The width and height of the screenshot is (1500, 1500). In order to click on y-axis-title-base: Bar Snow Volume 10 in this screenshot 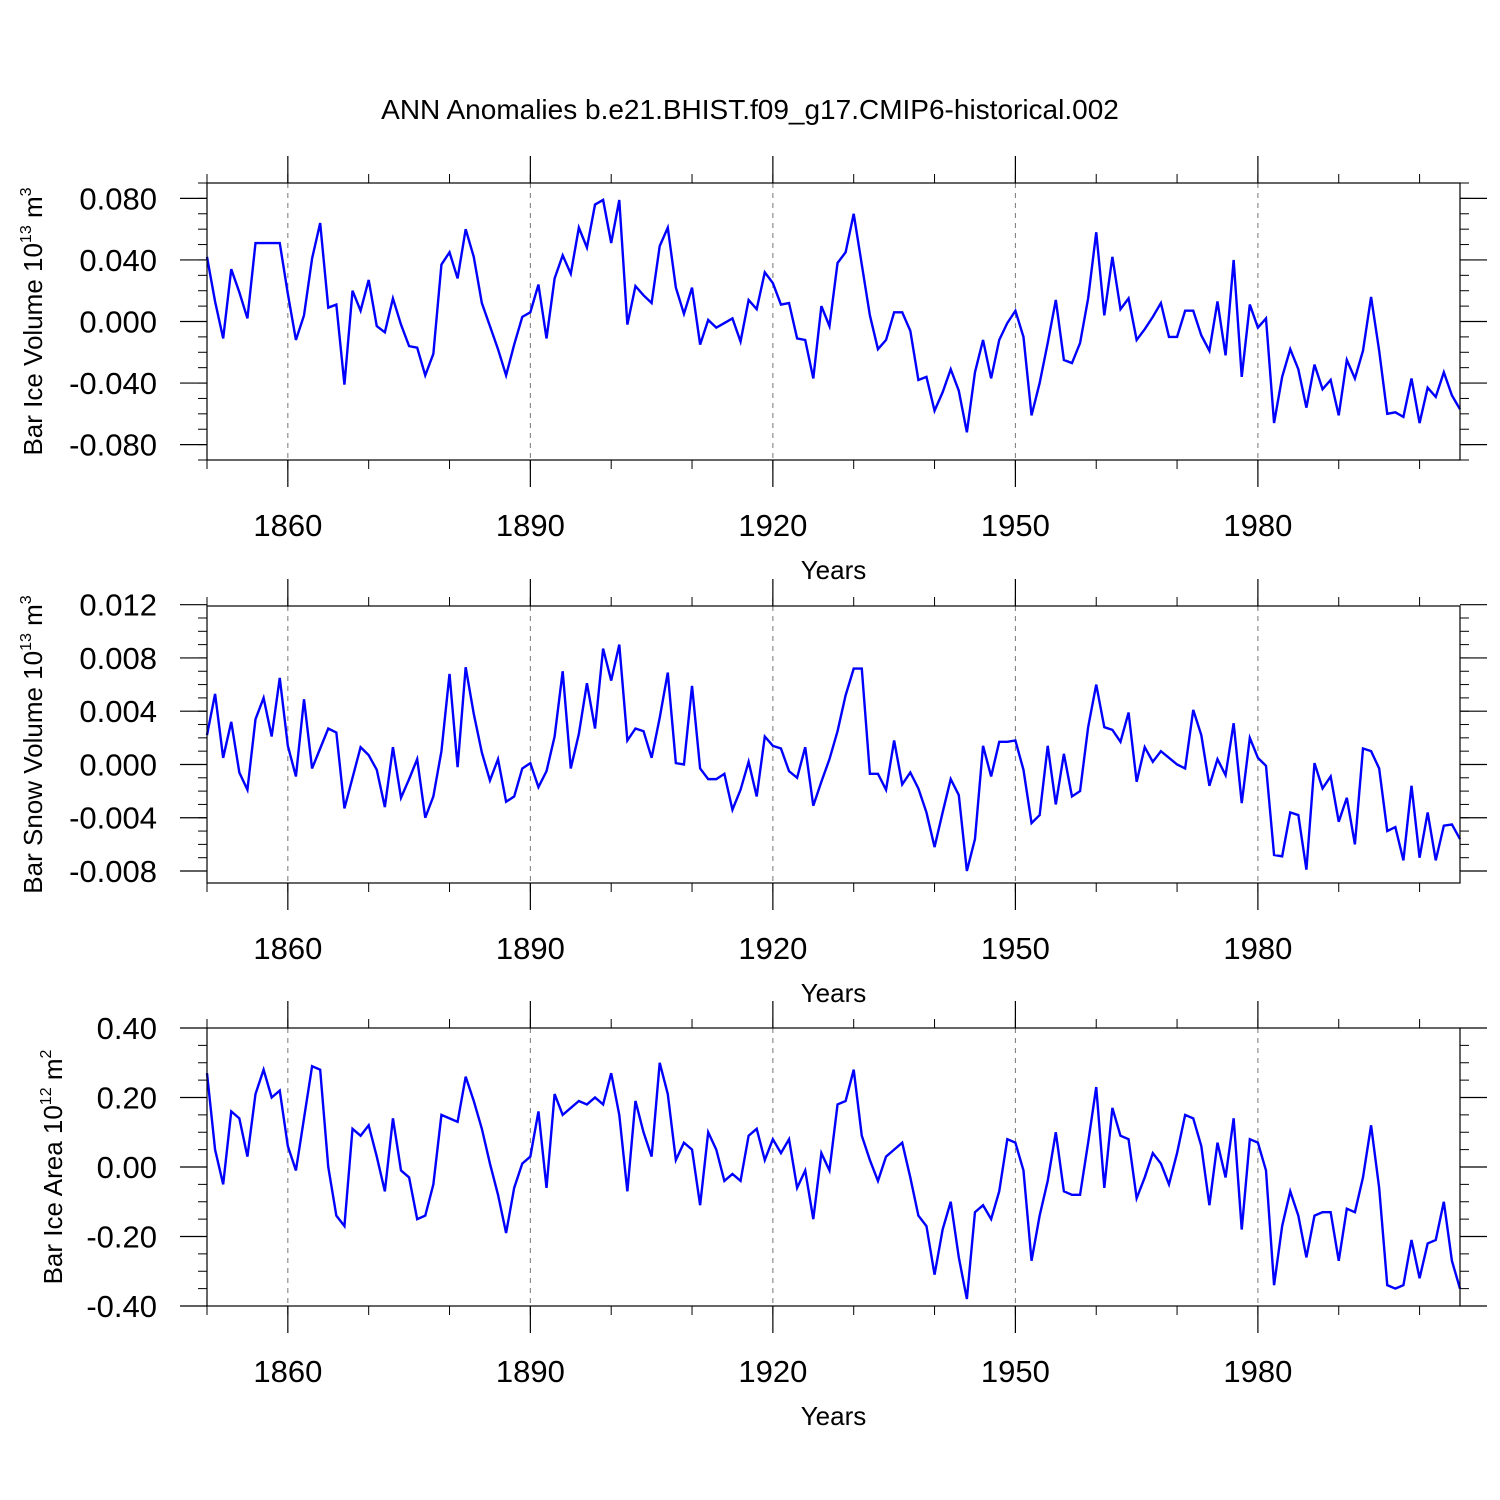, I will do `click(33, 772)`.